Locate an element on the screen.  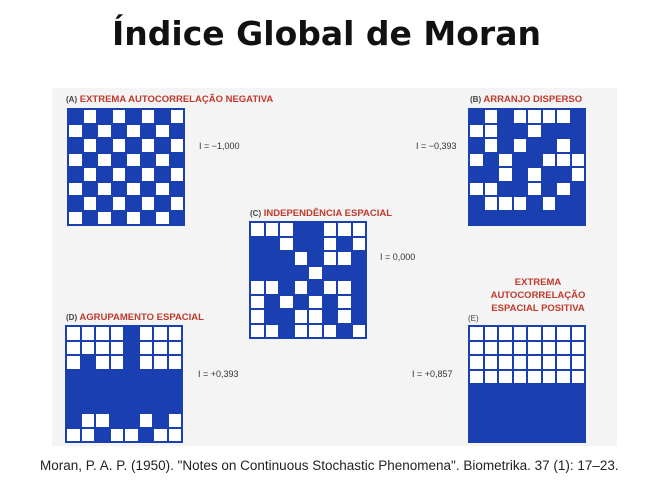
slide-title: Índice Global de Moran is located at coordinates (326, 33).